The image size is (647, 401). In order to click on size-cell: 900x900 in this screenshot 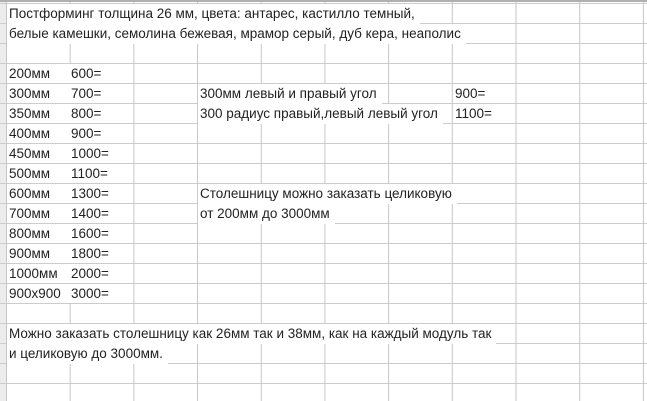, I will do `click(36, 293)`.